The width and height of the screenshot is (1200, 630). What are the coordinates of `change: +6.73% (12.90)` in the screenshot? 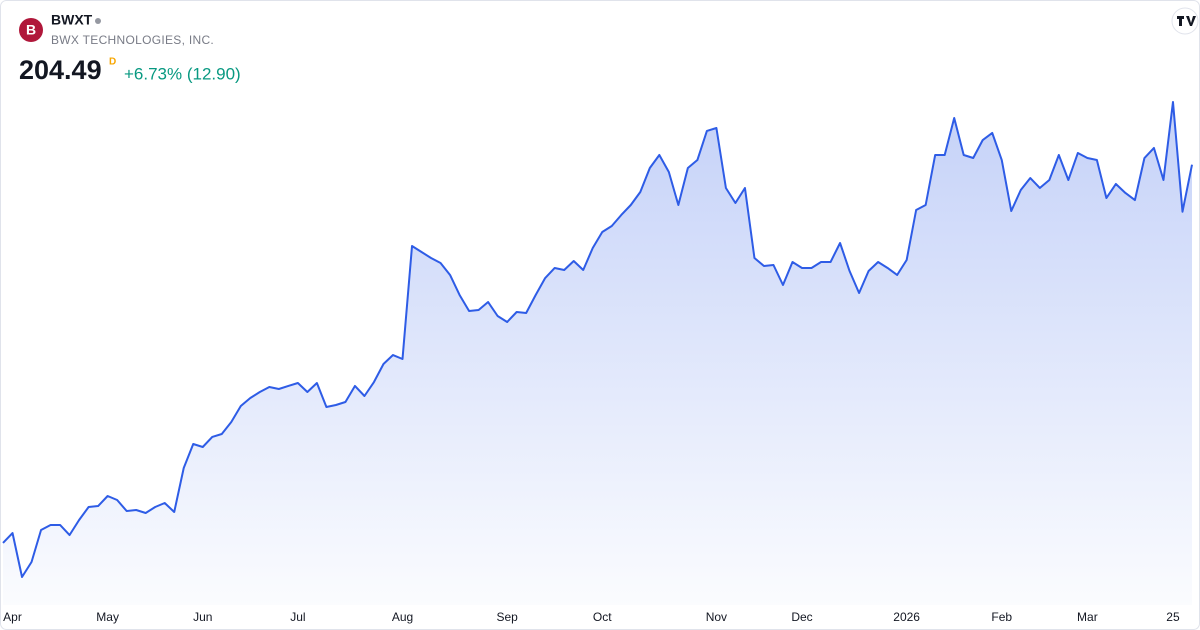 It's located at (182, 73).